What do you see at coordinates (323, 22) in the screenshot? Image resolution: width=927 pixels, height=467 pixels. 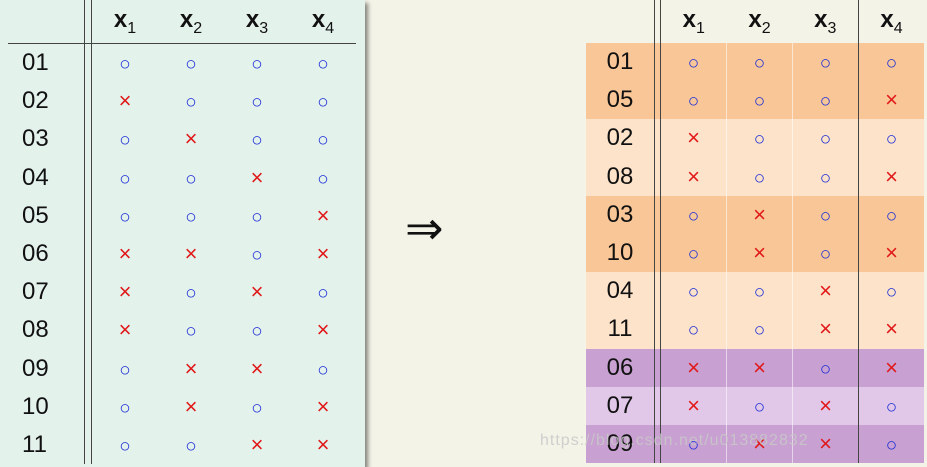 I see `left-header-x4: x4` at bounding box center [323, 22].